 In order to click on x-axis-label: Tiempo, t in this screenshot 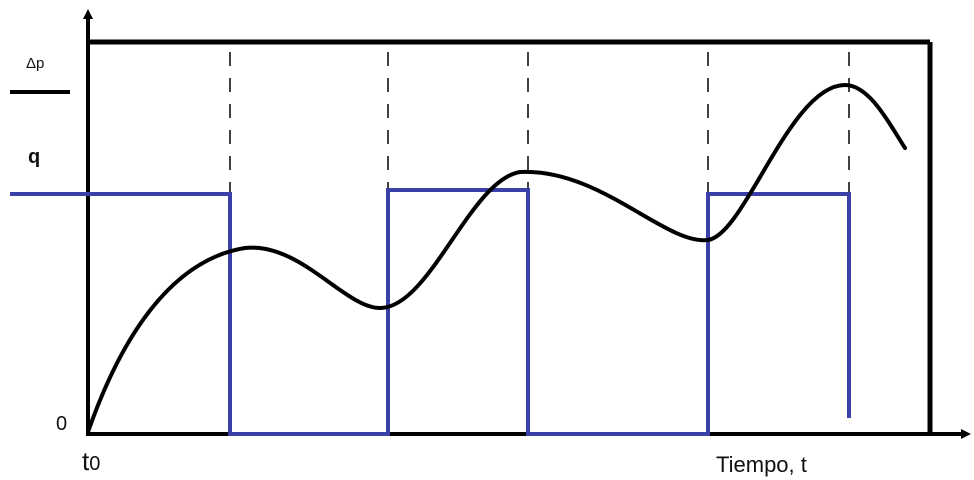, I will do `click(761, 464)`.